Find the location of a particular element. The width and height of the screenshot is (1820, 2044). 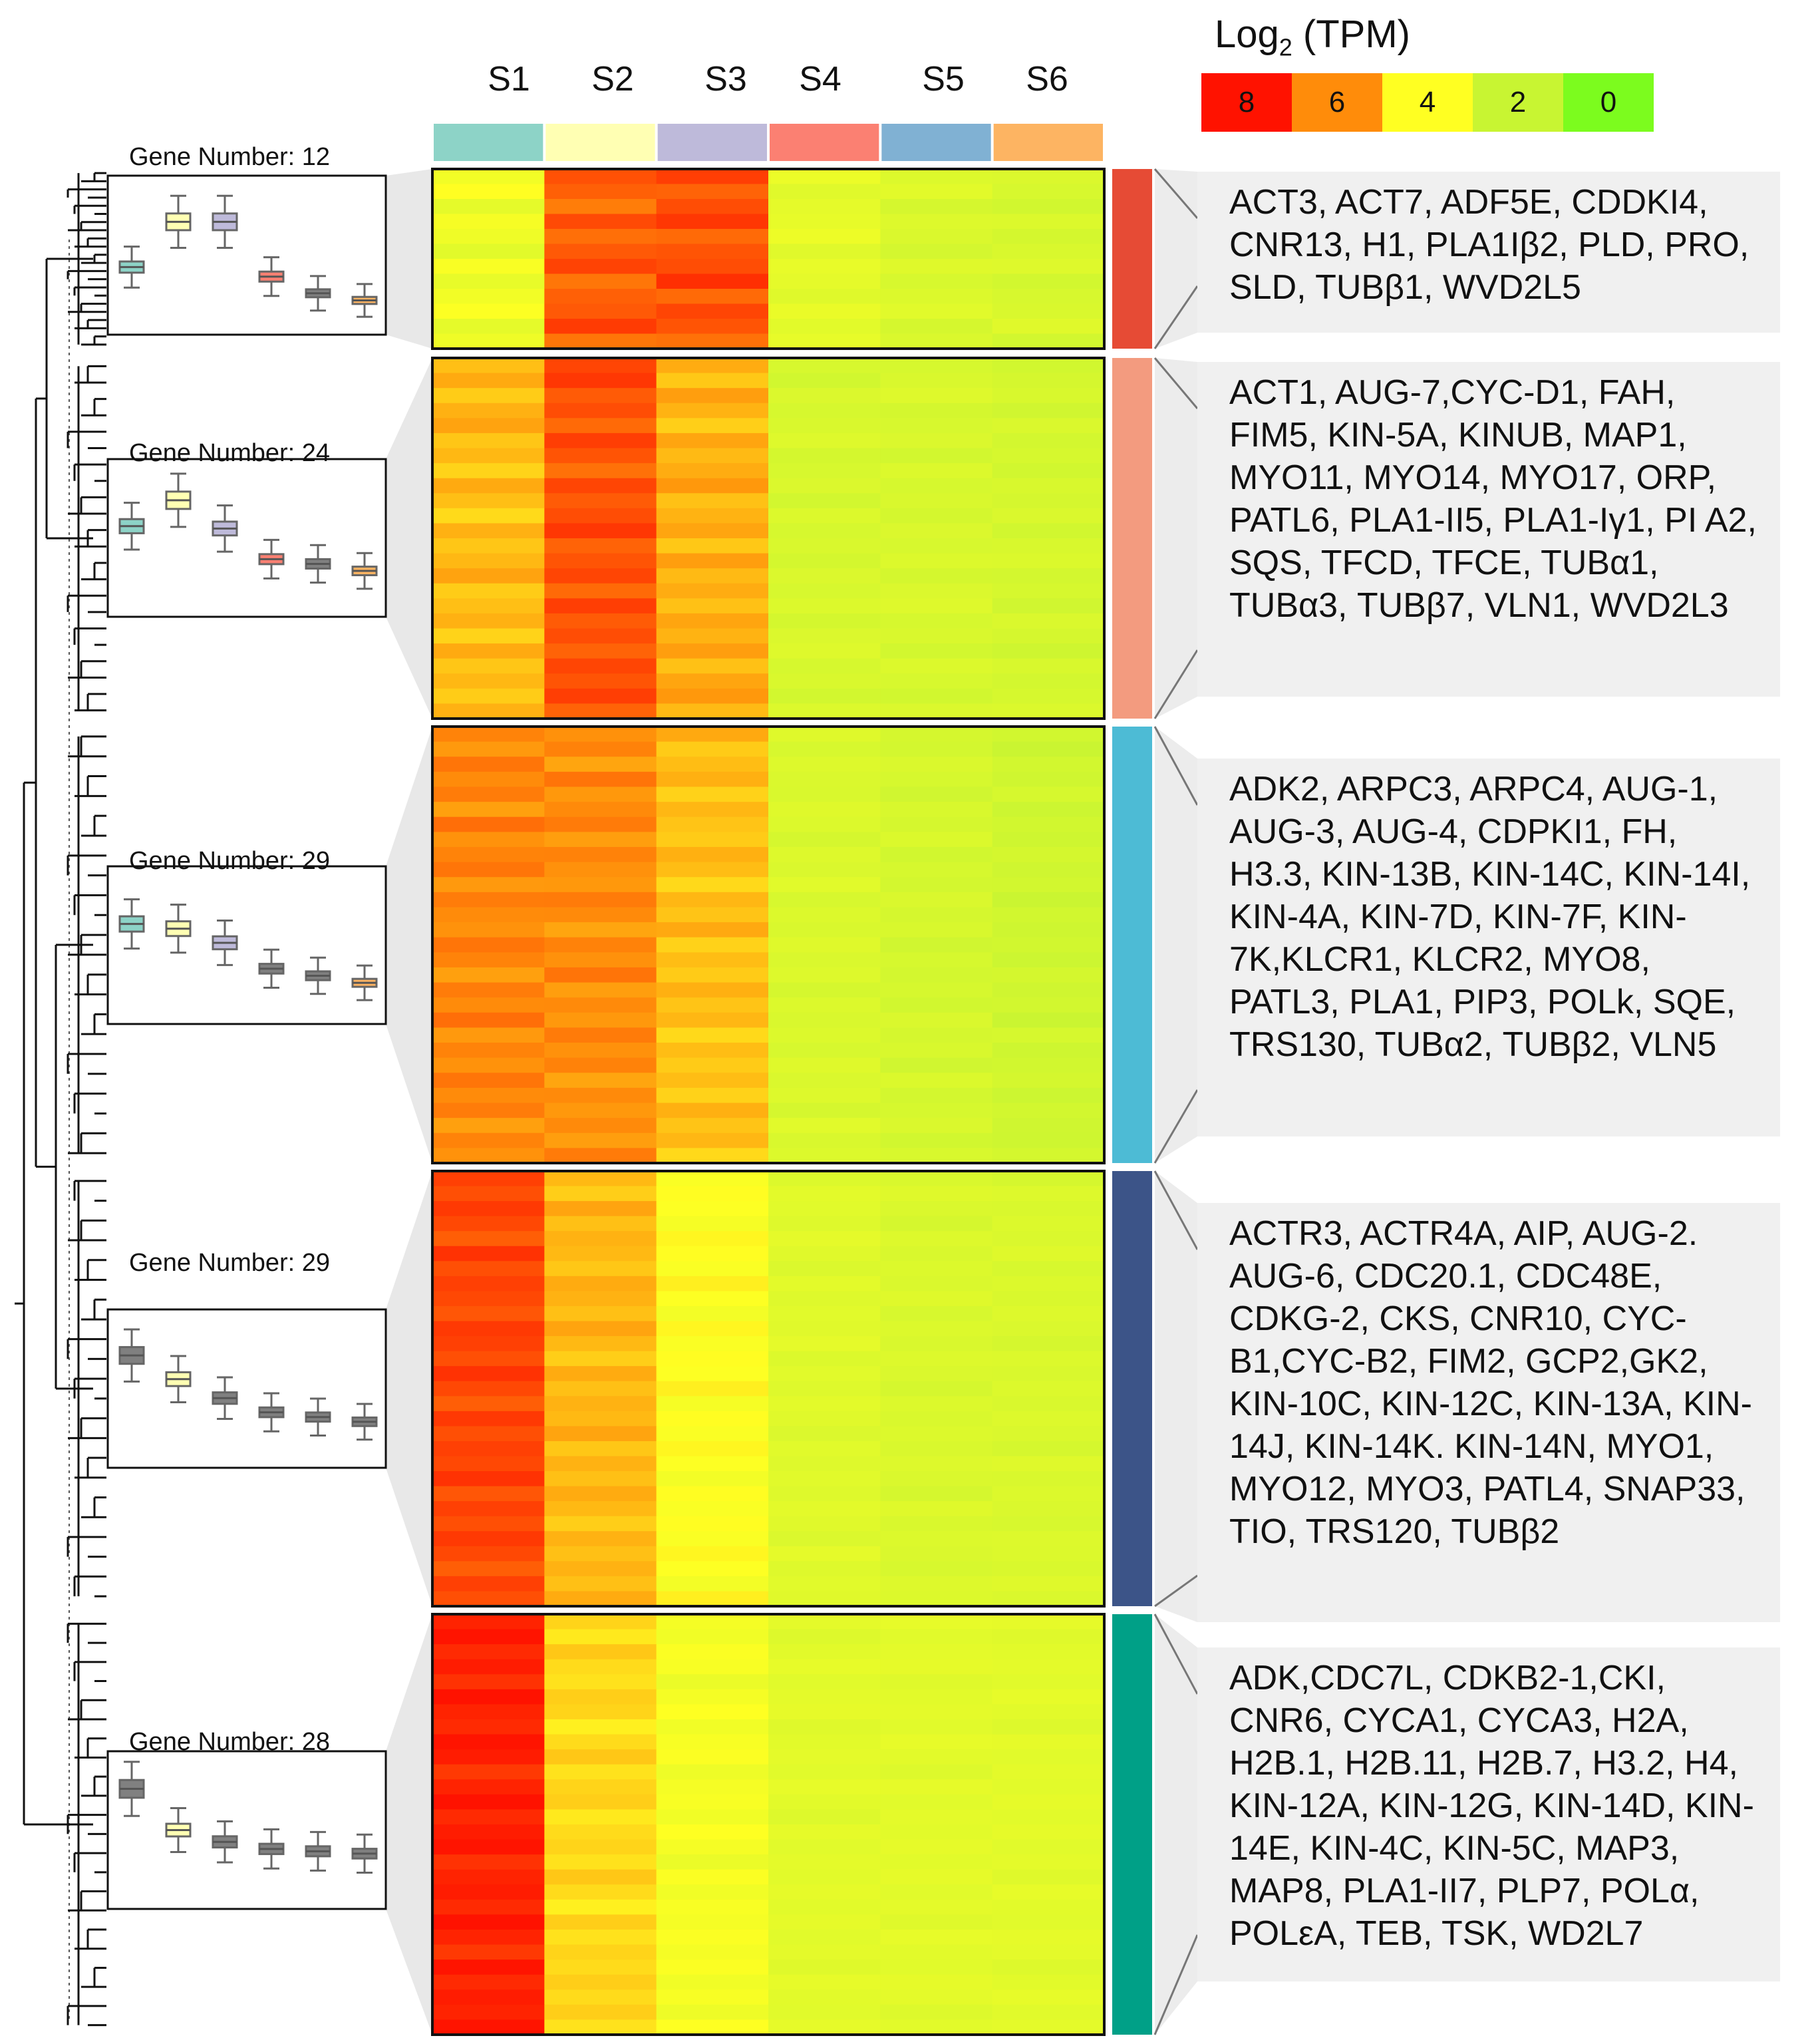

column-label-s2: S2 is located at coordinates (612, 79).